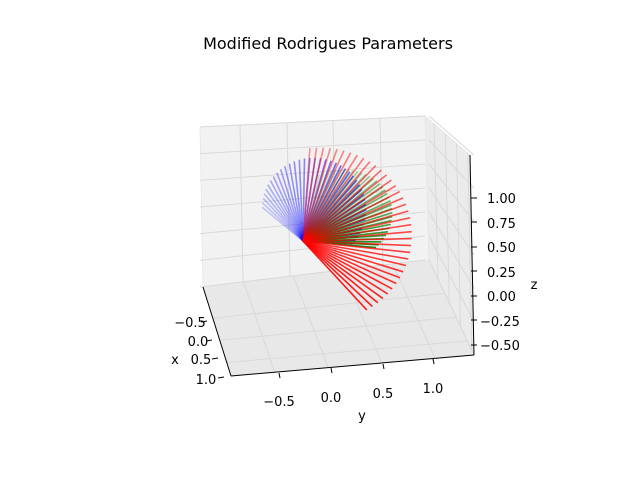 This screenshot has height=480, width=640. What do you see at coordinates (500, 346) in the screenshot?
I see `z-tick-label: −0.50` at bounding box center [500, 346].